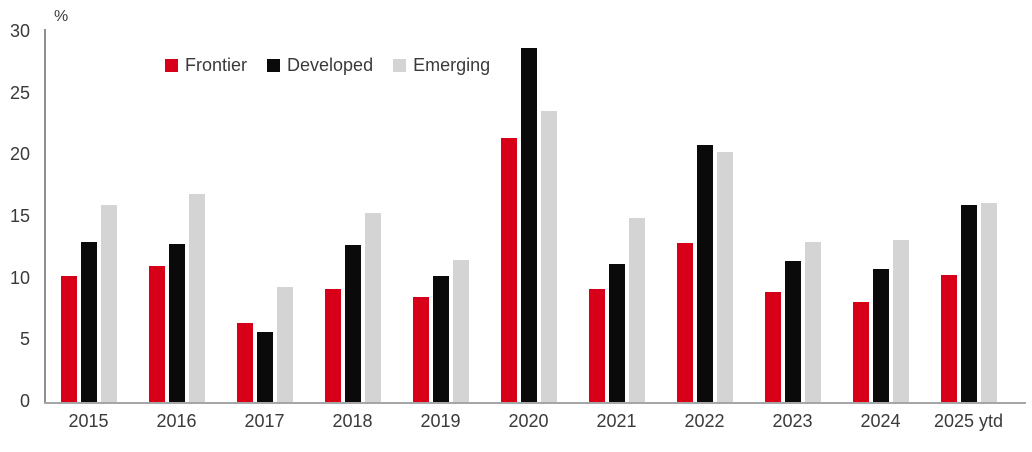 This screenshot has width=1032, height=452. What do you see at coordinates (176, 323) in the screenshot?
I see `bar-developed-2016` at bounding box center [176, 323].